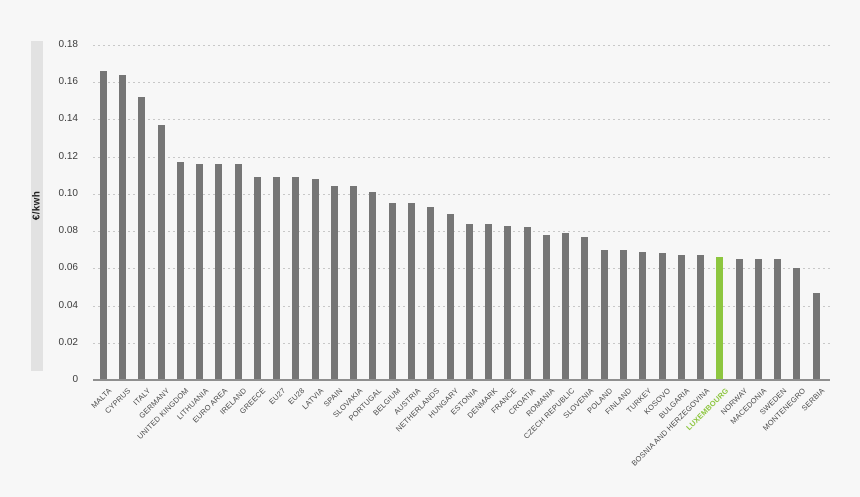 The width and height of the screenshot is (860, 497). I want to click on gridline-0.02, so click(462, 343).